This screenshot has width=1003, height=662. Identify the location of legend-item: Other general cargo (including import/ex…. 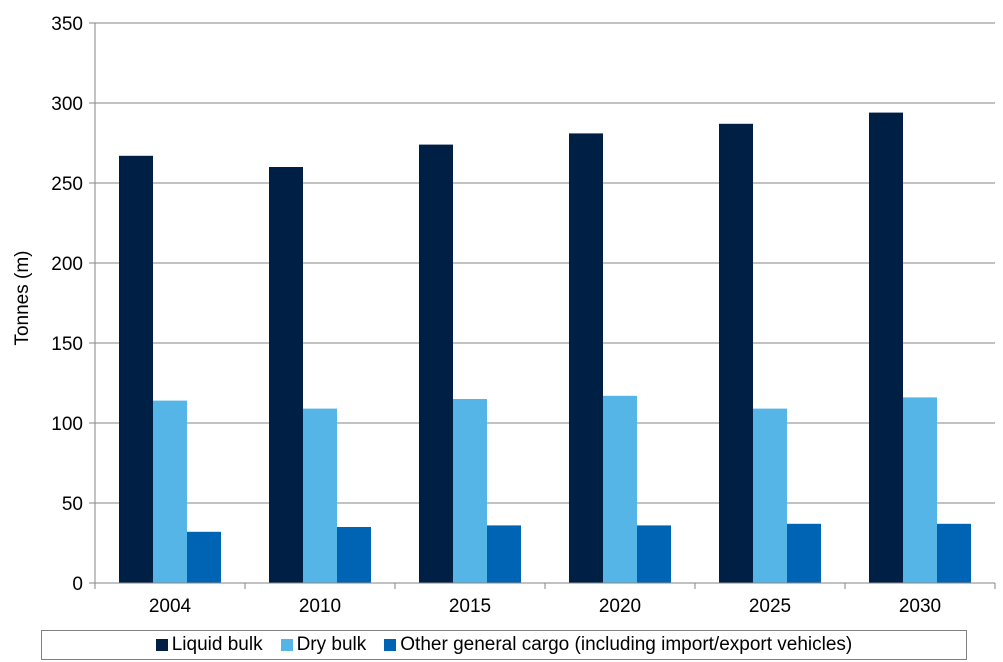
(618, 645).